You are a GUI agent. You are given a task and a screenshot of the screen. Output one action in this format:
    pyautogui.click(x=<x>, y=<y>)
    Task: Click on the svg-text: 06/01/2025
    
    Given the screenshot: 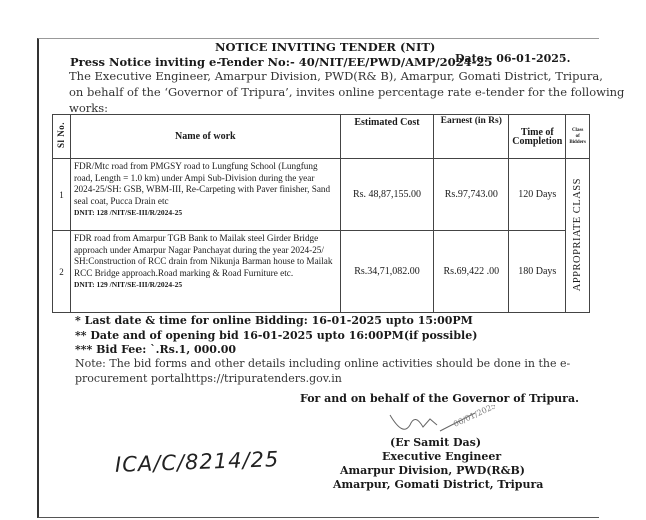 What is the action you would take?
    pyautogui.click(x=473, y=417)
    